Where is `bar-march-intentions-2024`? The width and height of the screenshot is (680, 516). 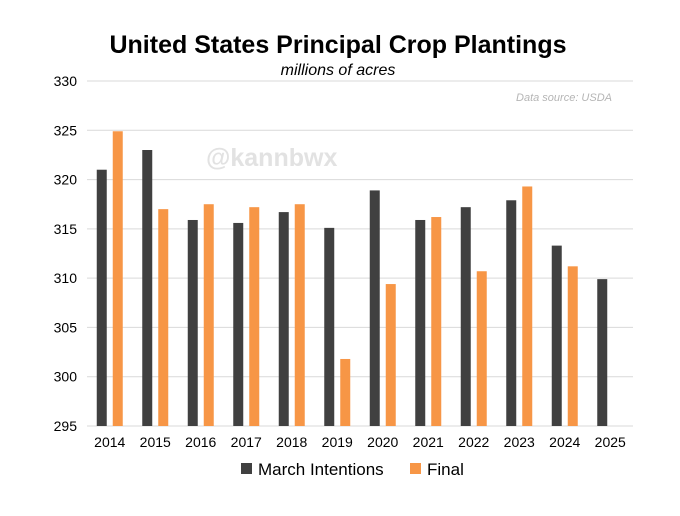
bar-march-intentions-2024 is located at coordinates (556, 335).